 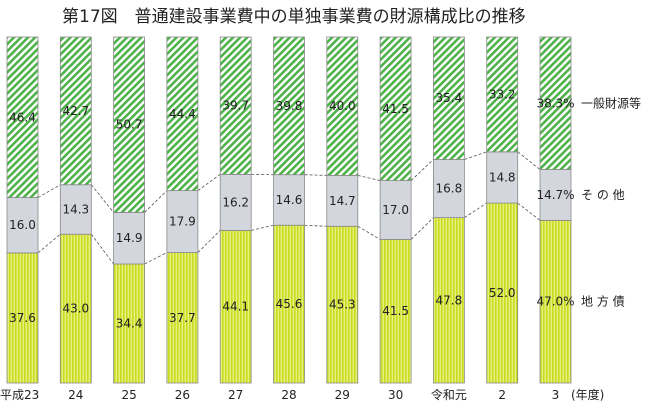 I want to click on data-label: 44.1, so click(x=235, y=307).